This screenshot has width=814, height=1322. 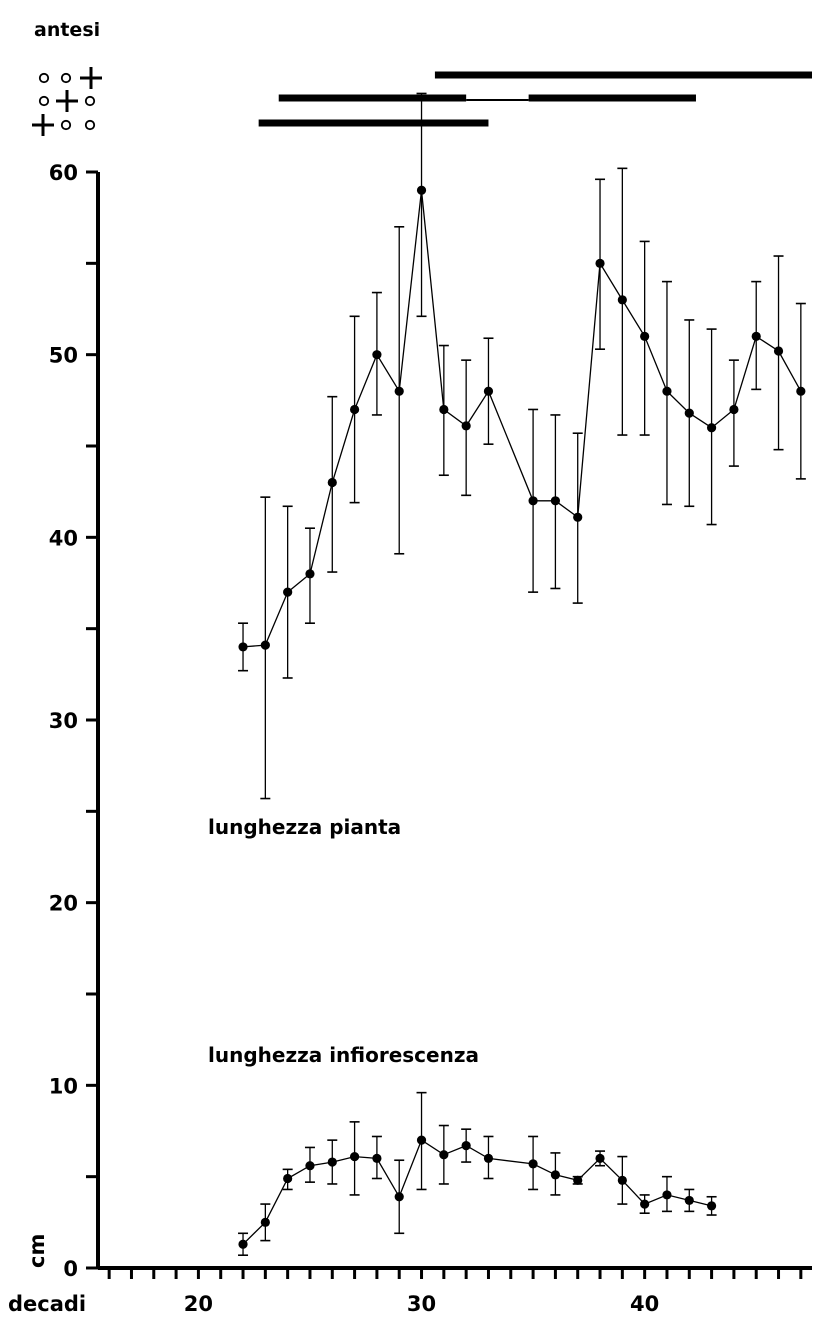 I want to click on y-tick-label: 0, so click(x=70, y=1269).